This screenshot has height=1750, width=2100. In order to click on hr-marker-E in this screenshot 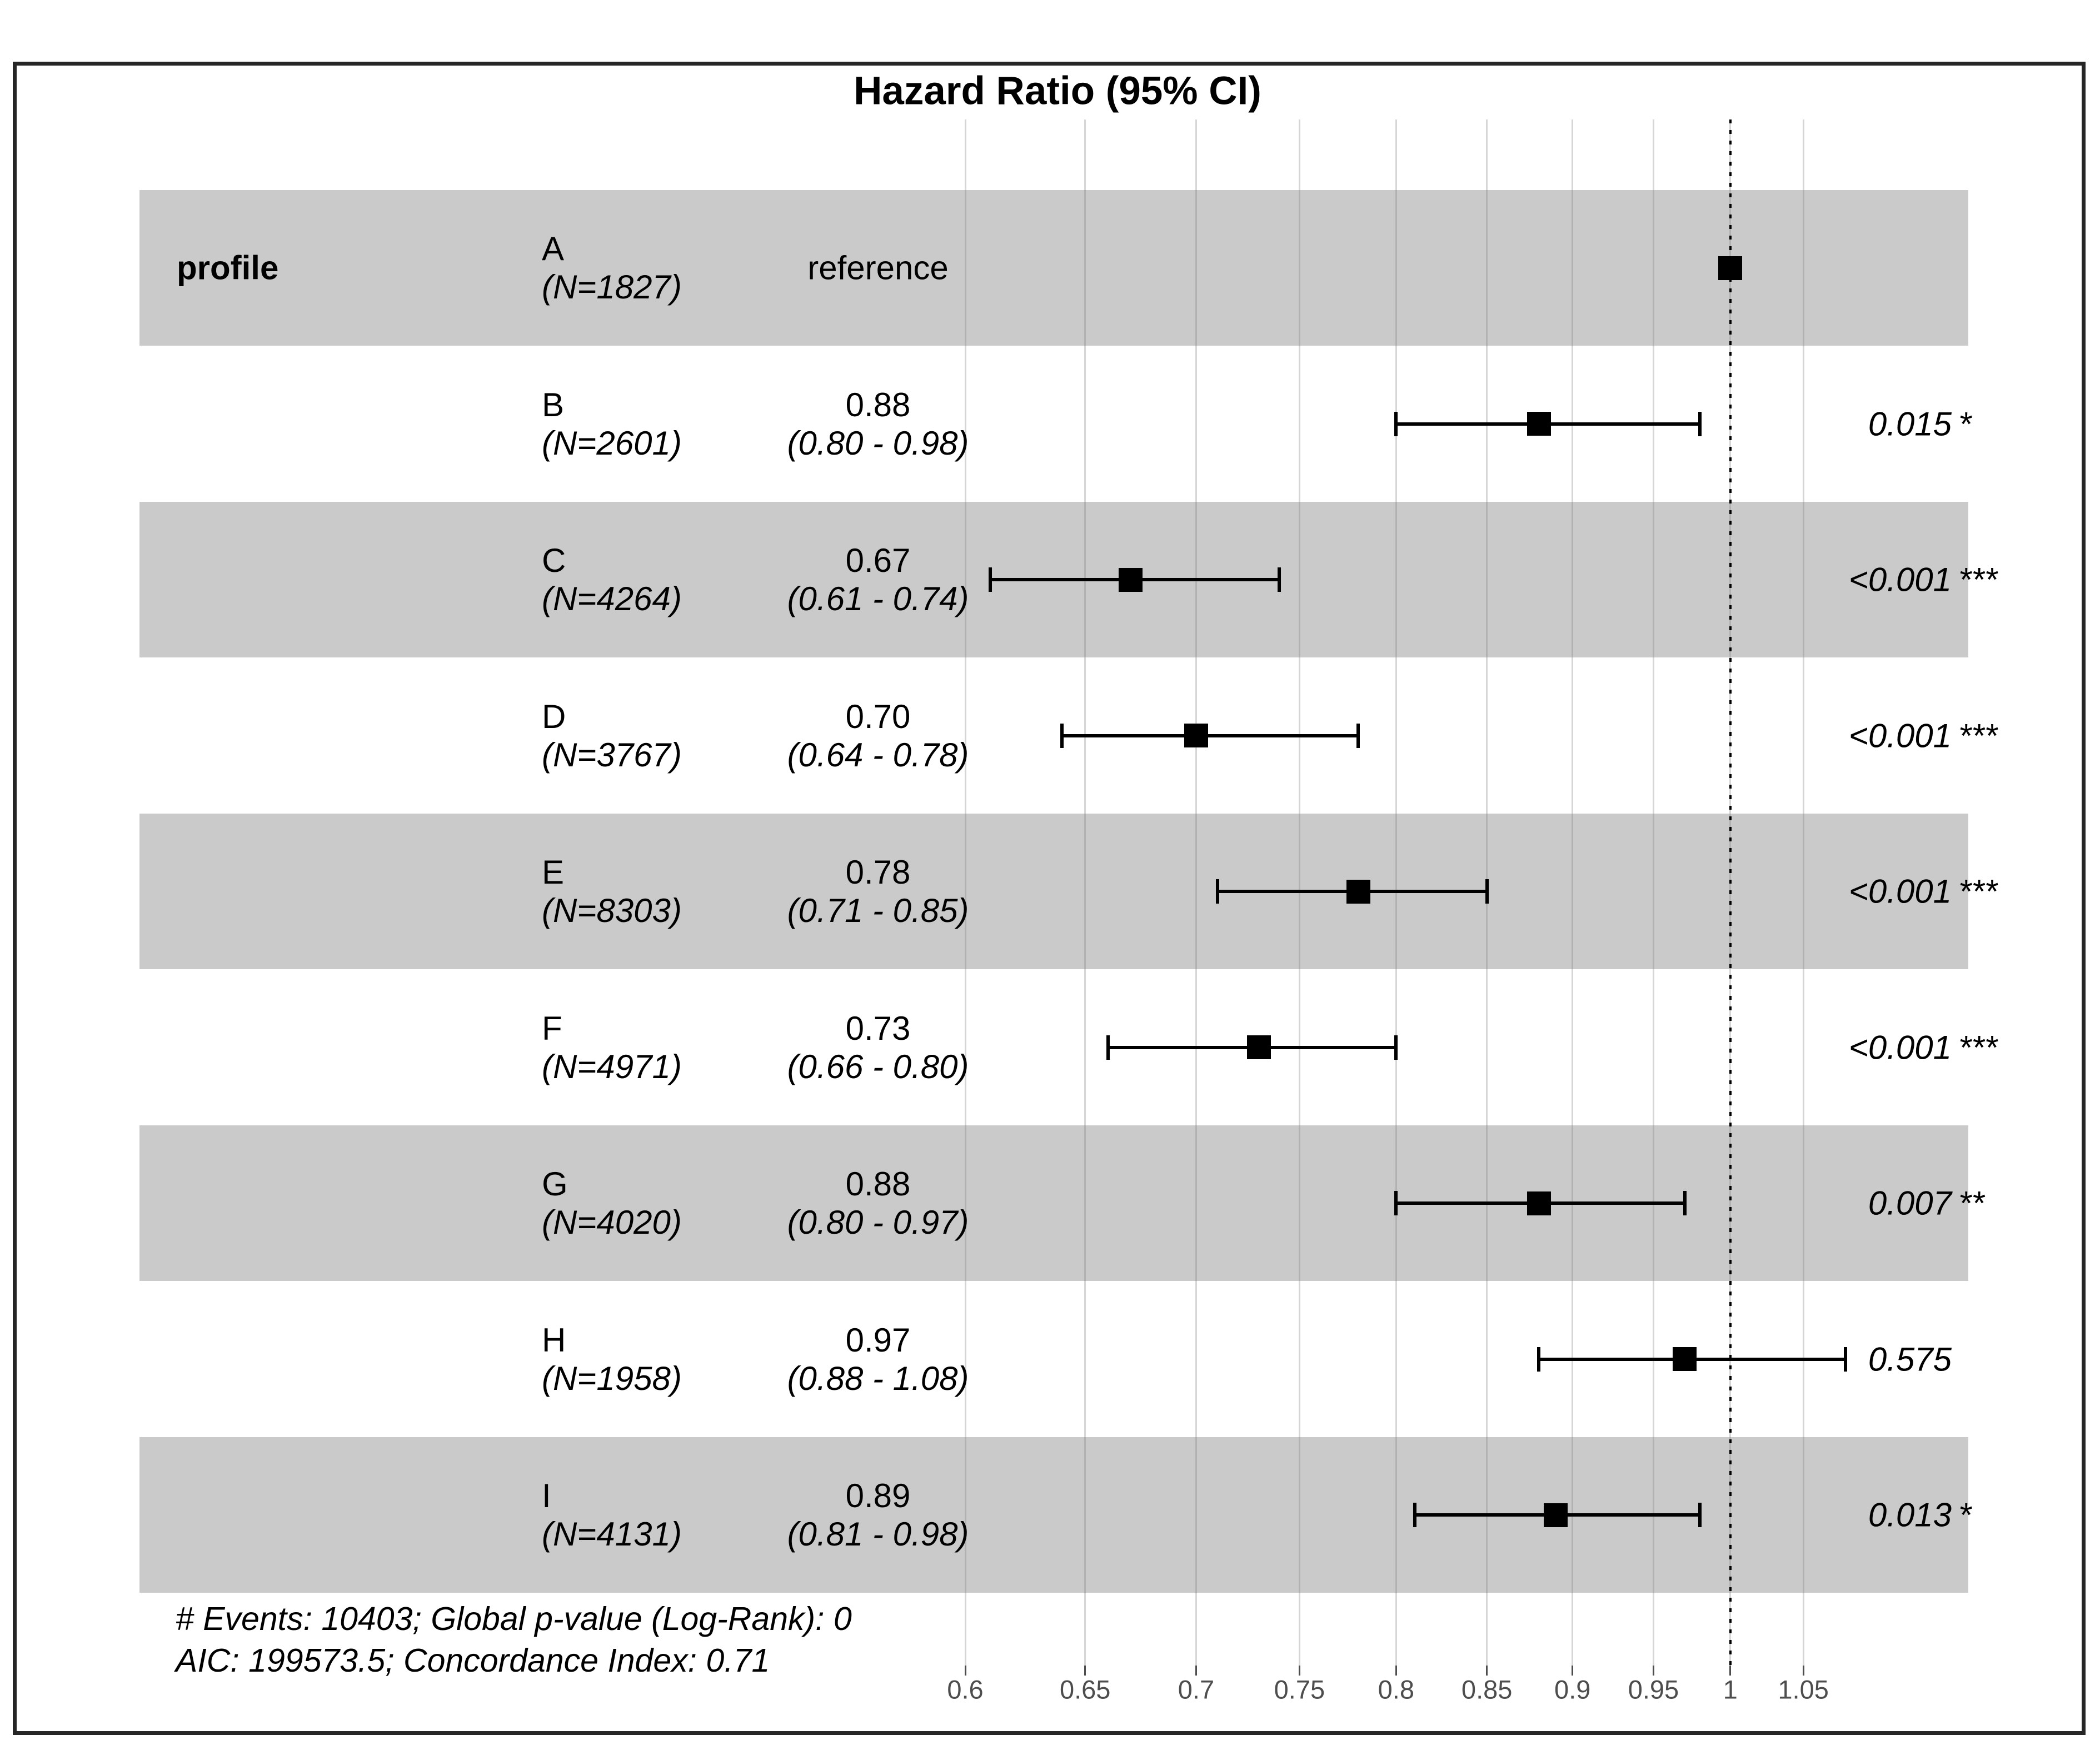, I will do `click(1358, 891)`.